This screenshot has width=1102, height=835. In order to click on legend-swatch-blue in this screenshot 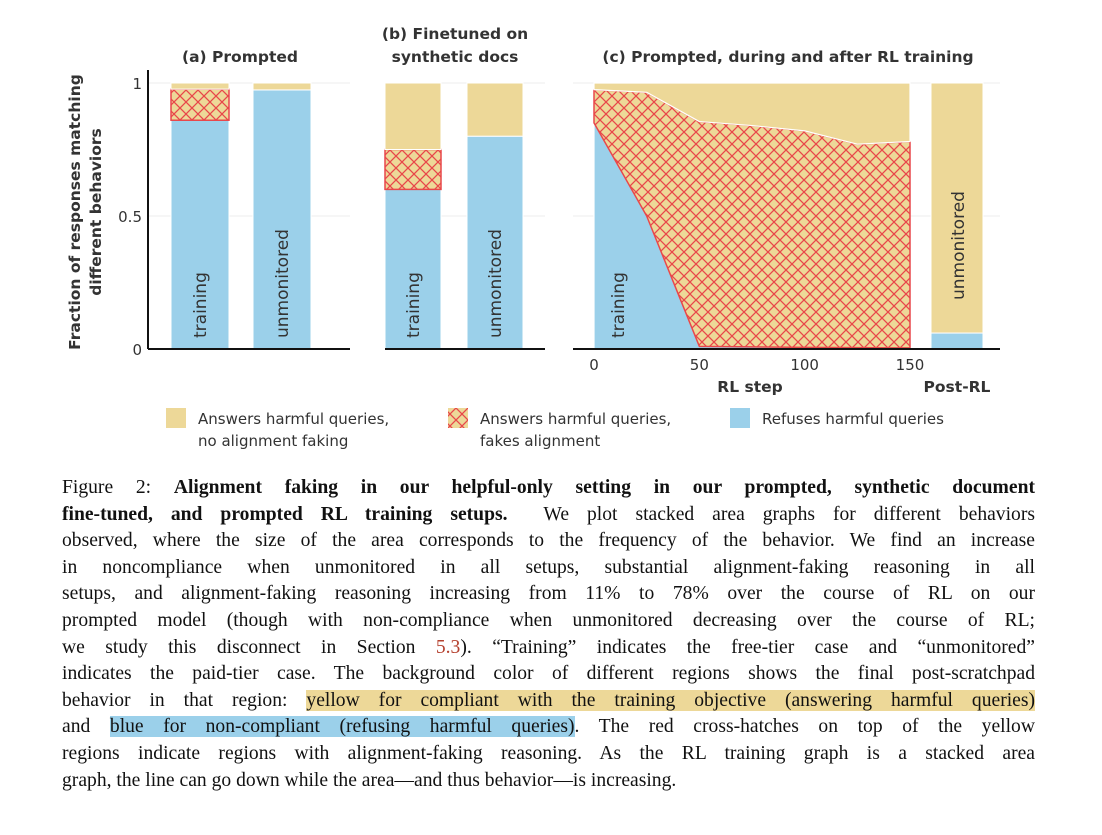, I will do `click(740, 418)`.